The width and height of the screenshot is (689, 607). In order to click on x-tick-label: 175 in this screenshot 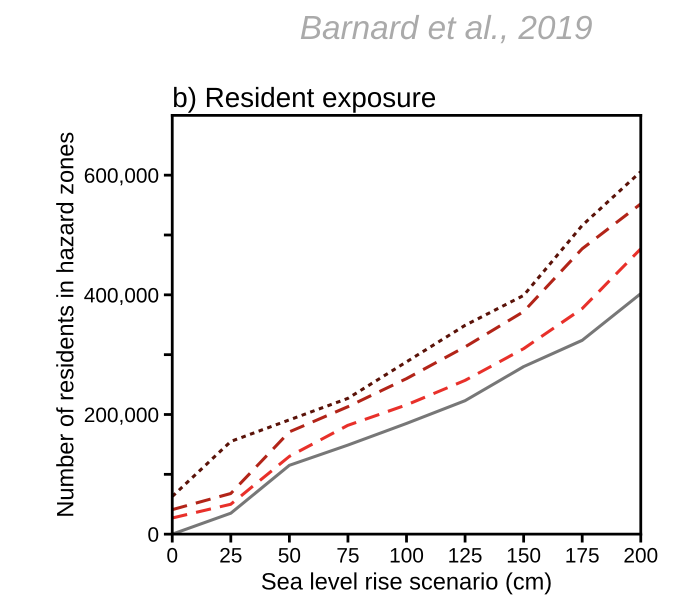, I will do `click(582, 555)`.